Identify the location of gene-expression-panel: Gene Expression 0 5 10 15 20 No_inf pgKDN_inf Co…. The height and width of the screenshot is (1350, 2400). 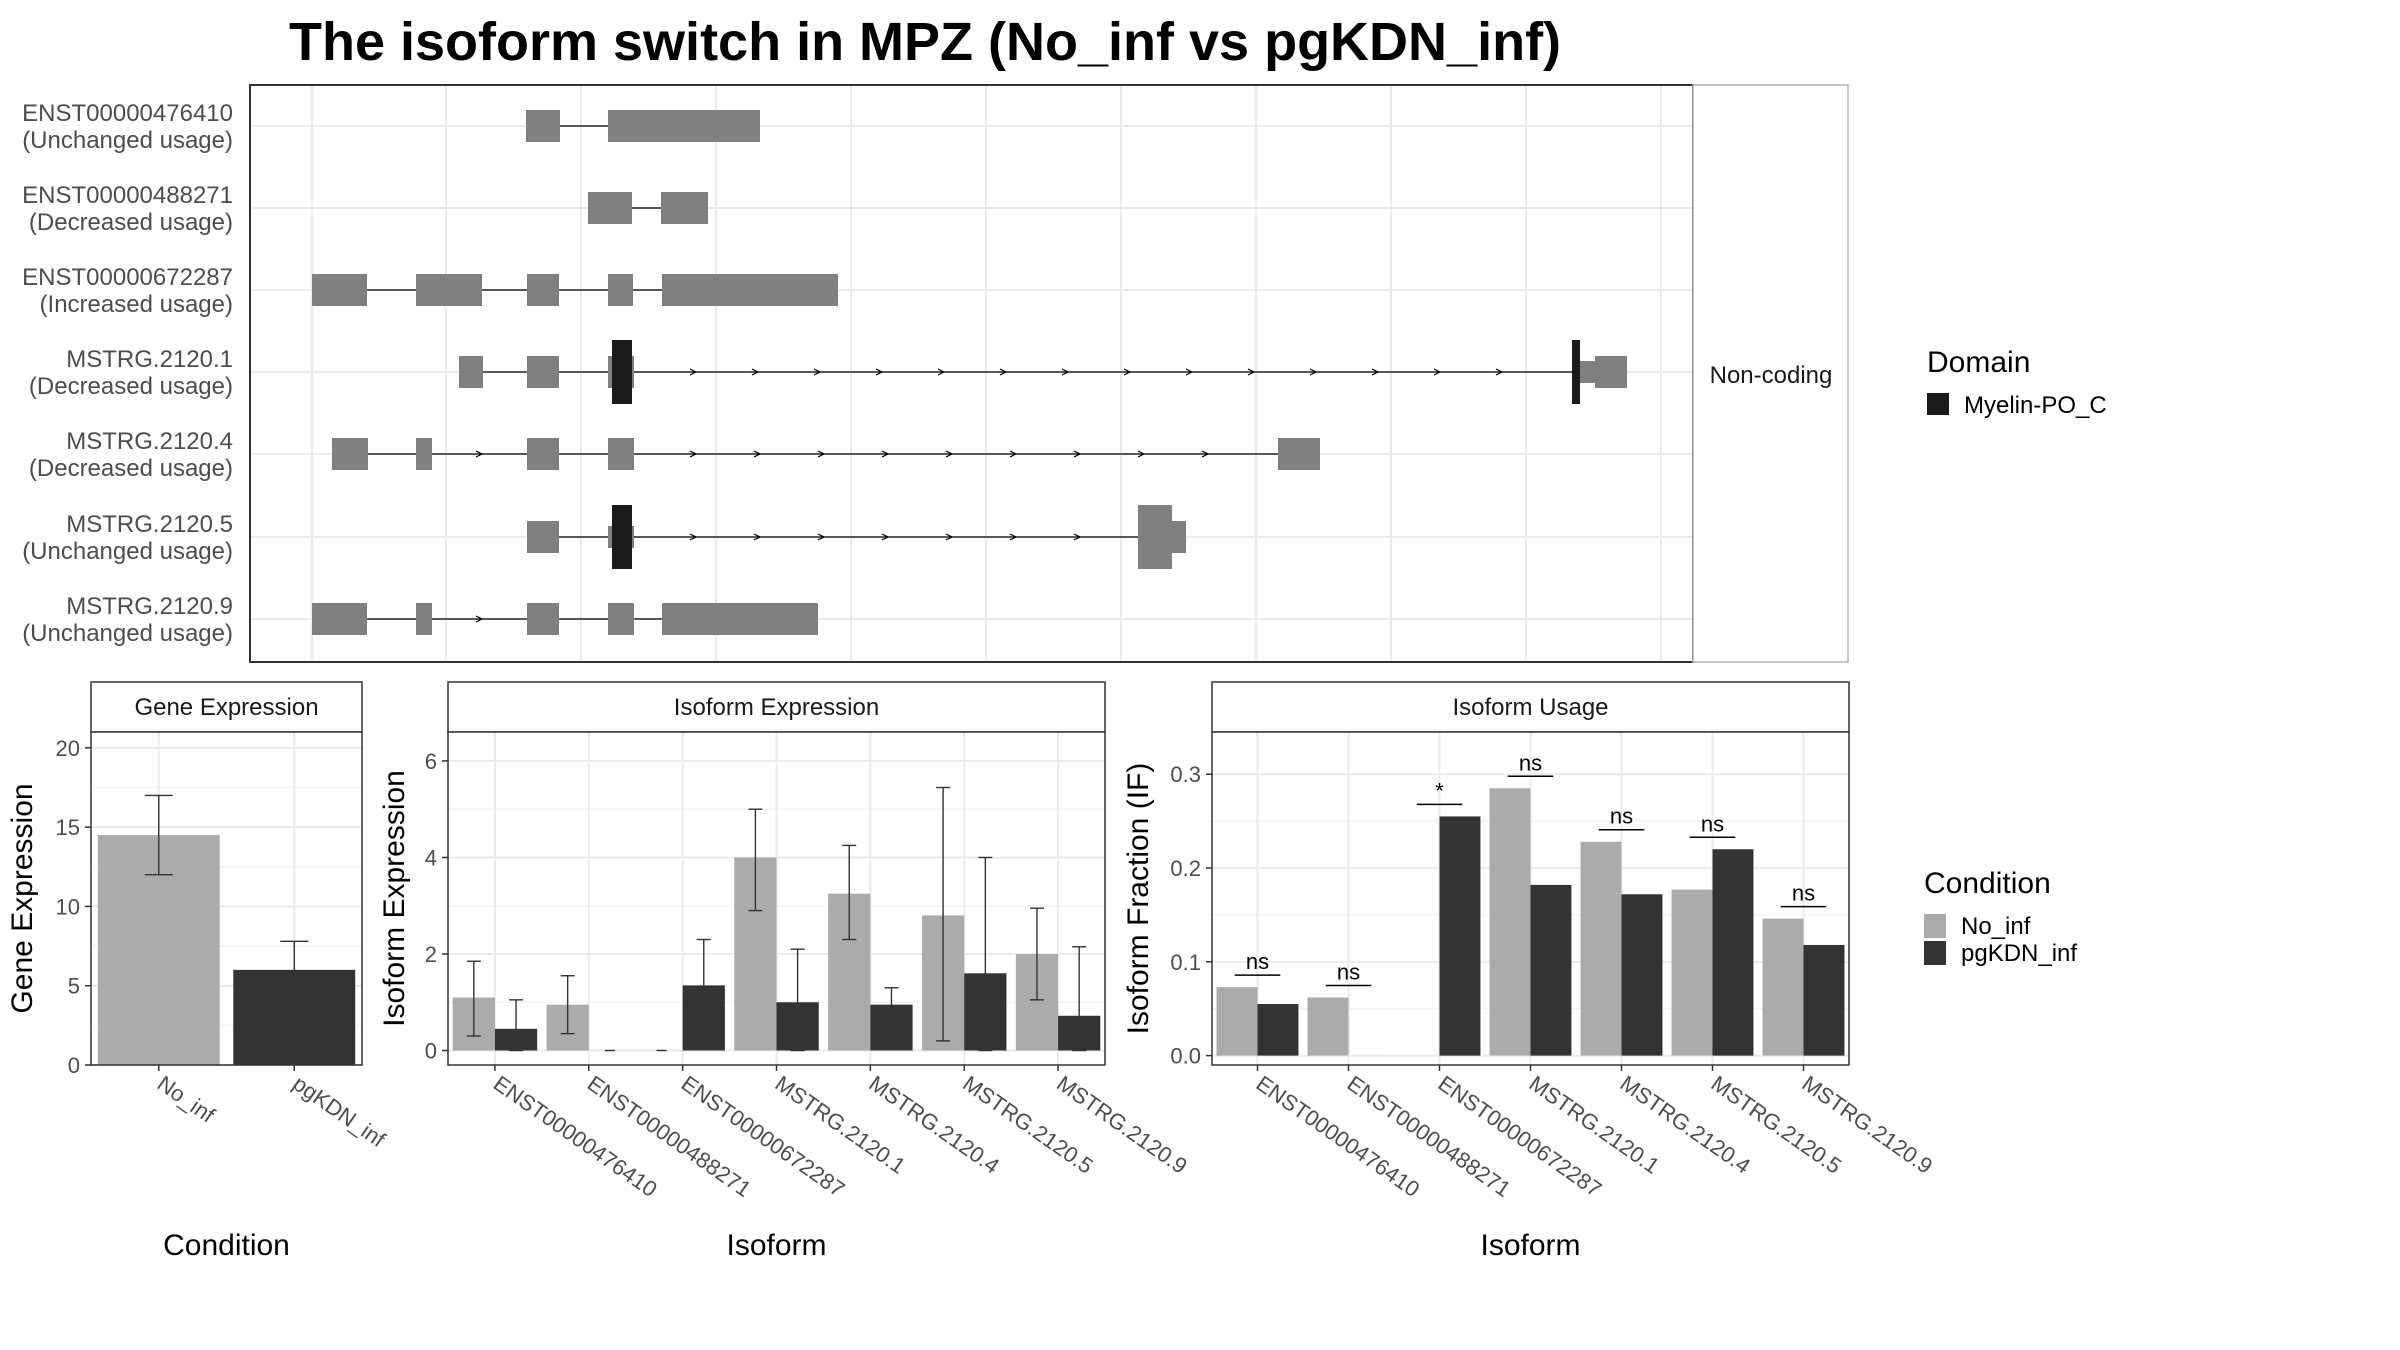
(198, 971).